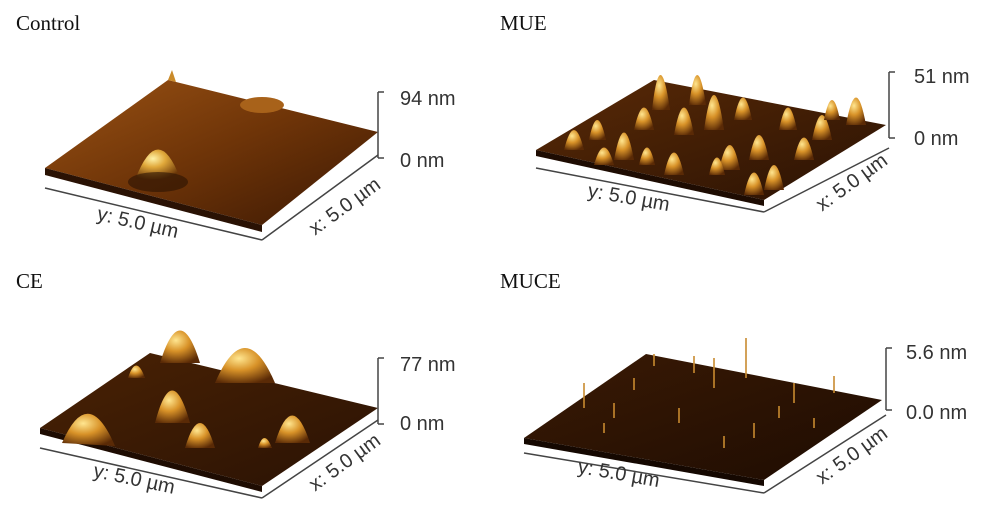 The height and width of the screenshot is (515, 989). I want to click on panel-title: CE, so click(29, 281).